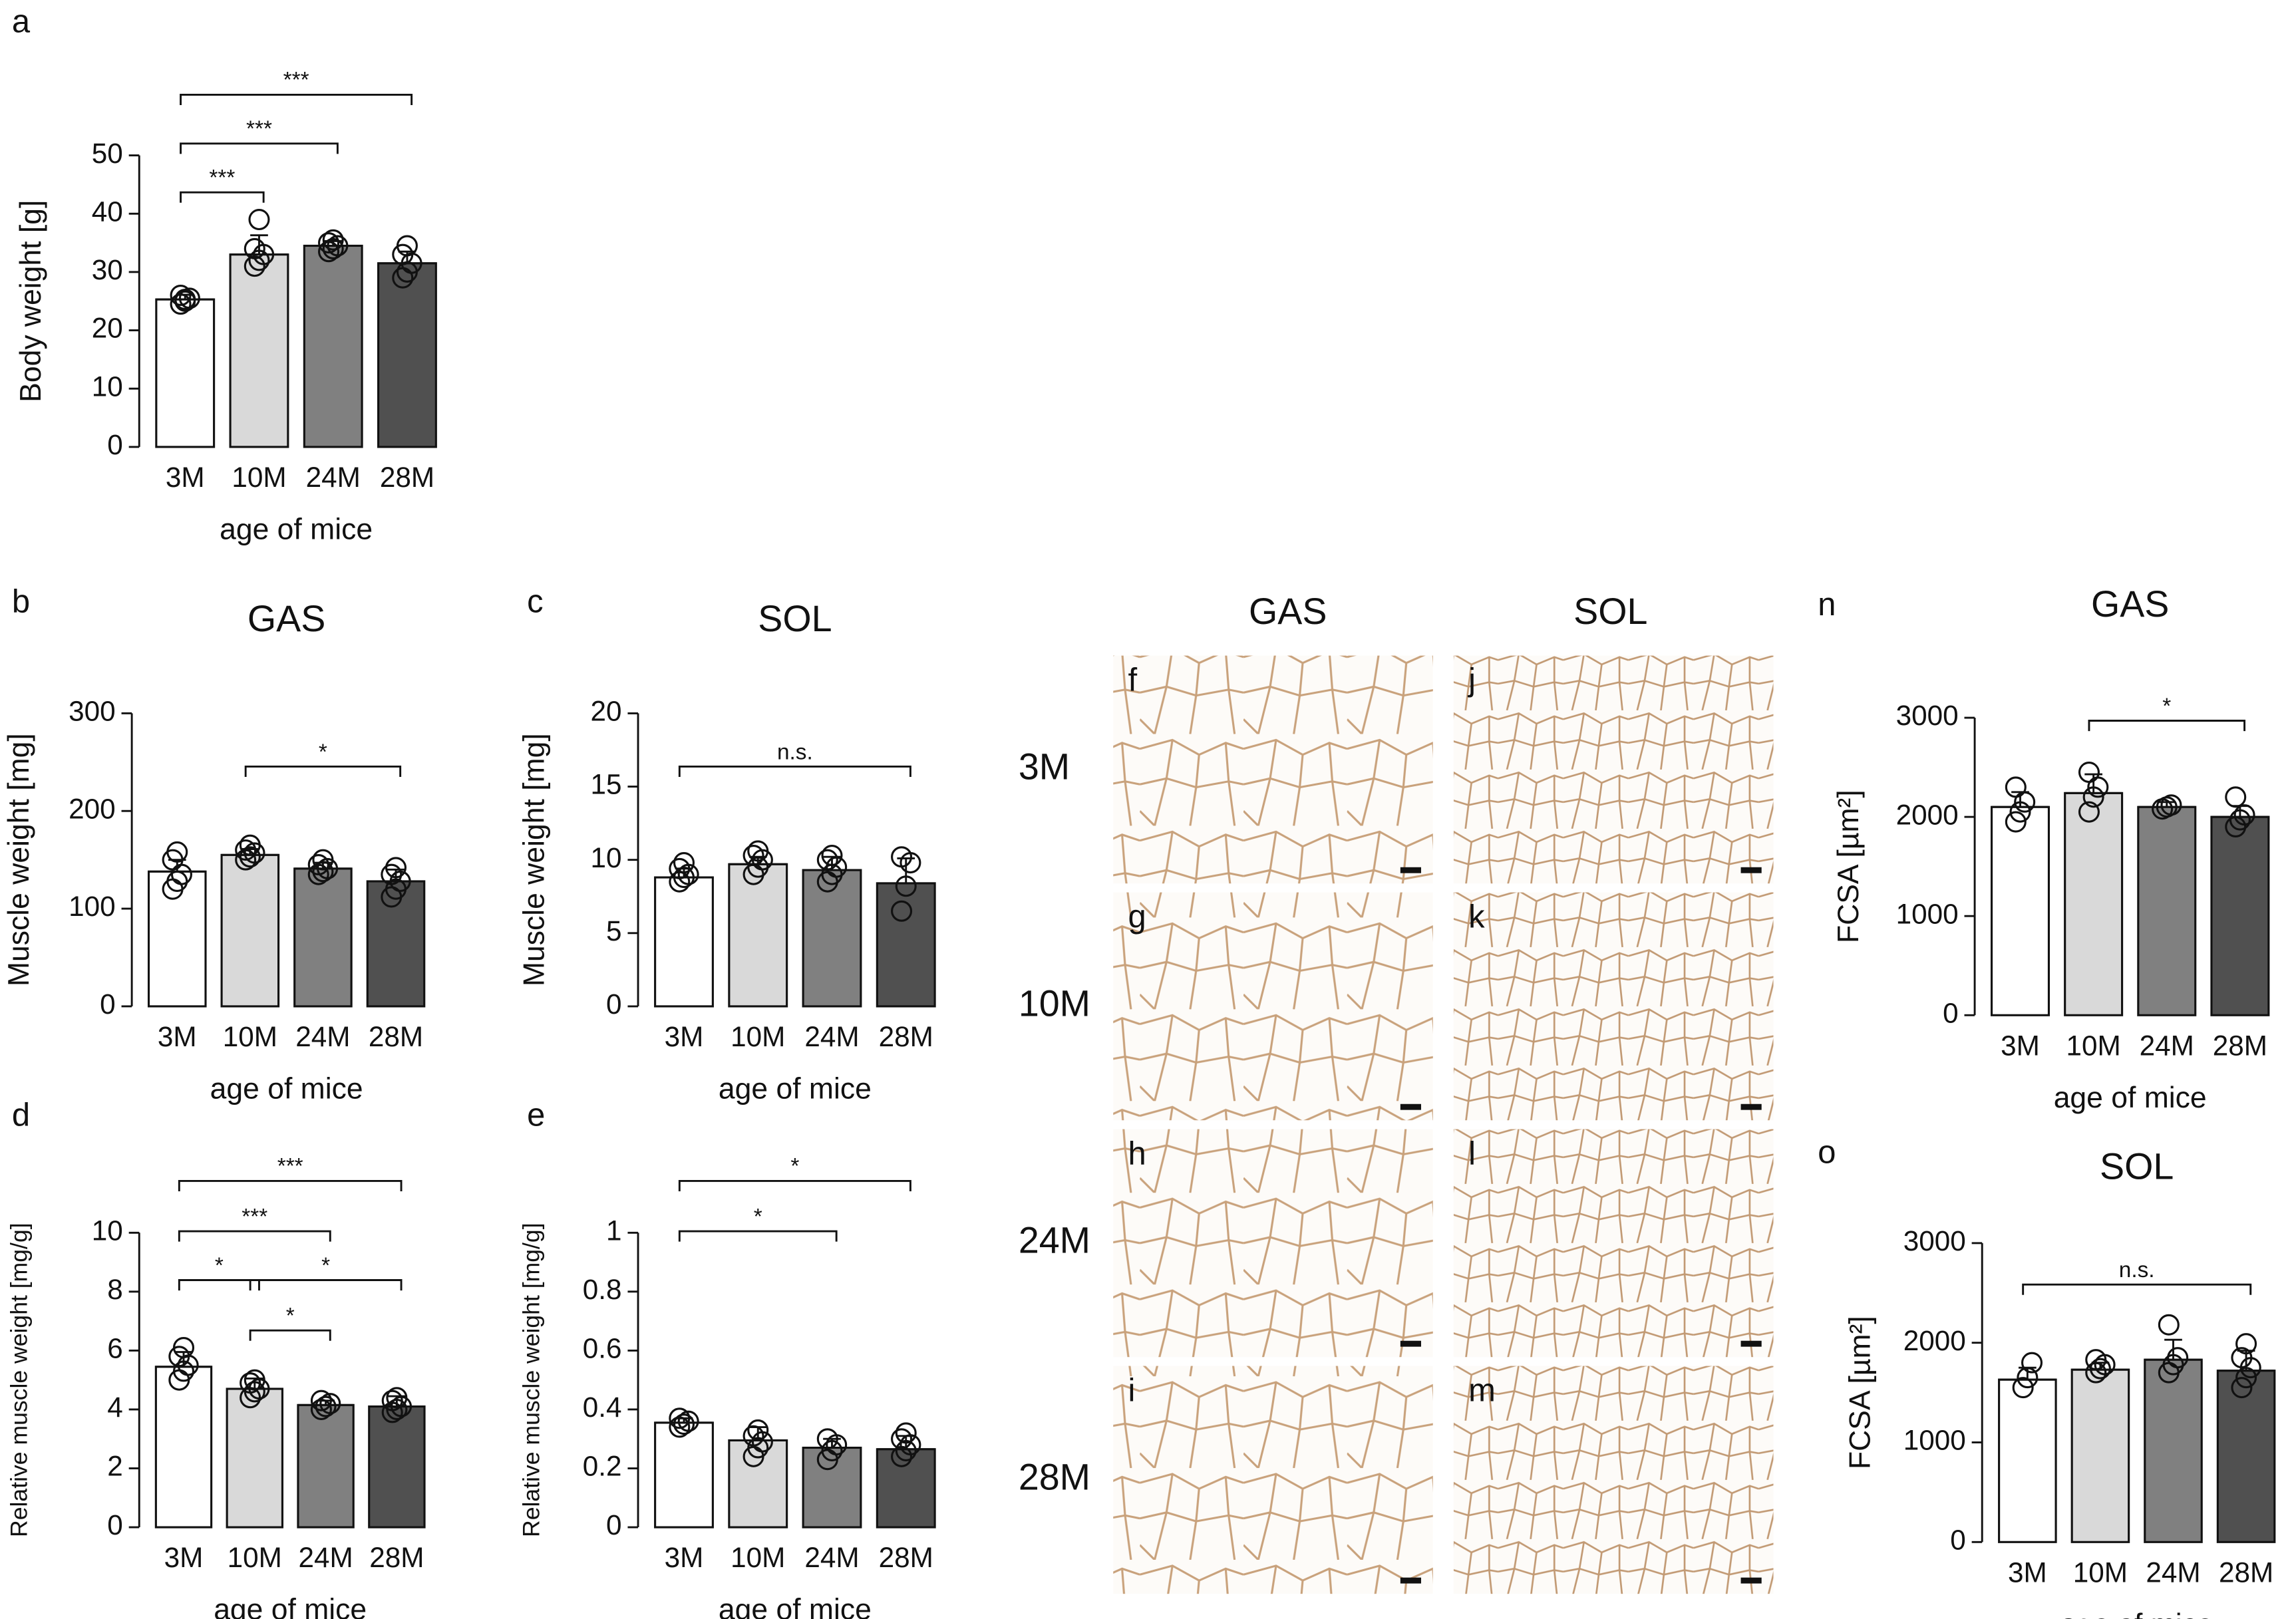  What do you see at coordinates (1472, 1154) in the screenshot?
I see `panel-label: l` at bounding box center [1472, 1154].